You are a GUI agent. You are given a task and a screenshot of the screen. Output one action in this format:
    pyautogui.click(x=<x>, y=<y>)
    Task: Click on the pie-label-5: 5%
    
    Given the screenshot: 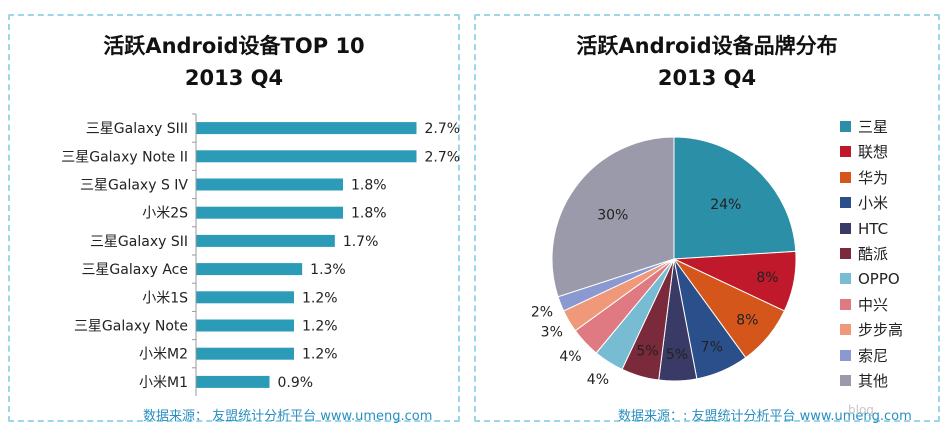 What is the action you would take?
    pyautogui.click(x=647, y=351)
    